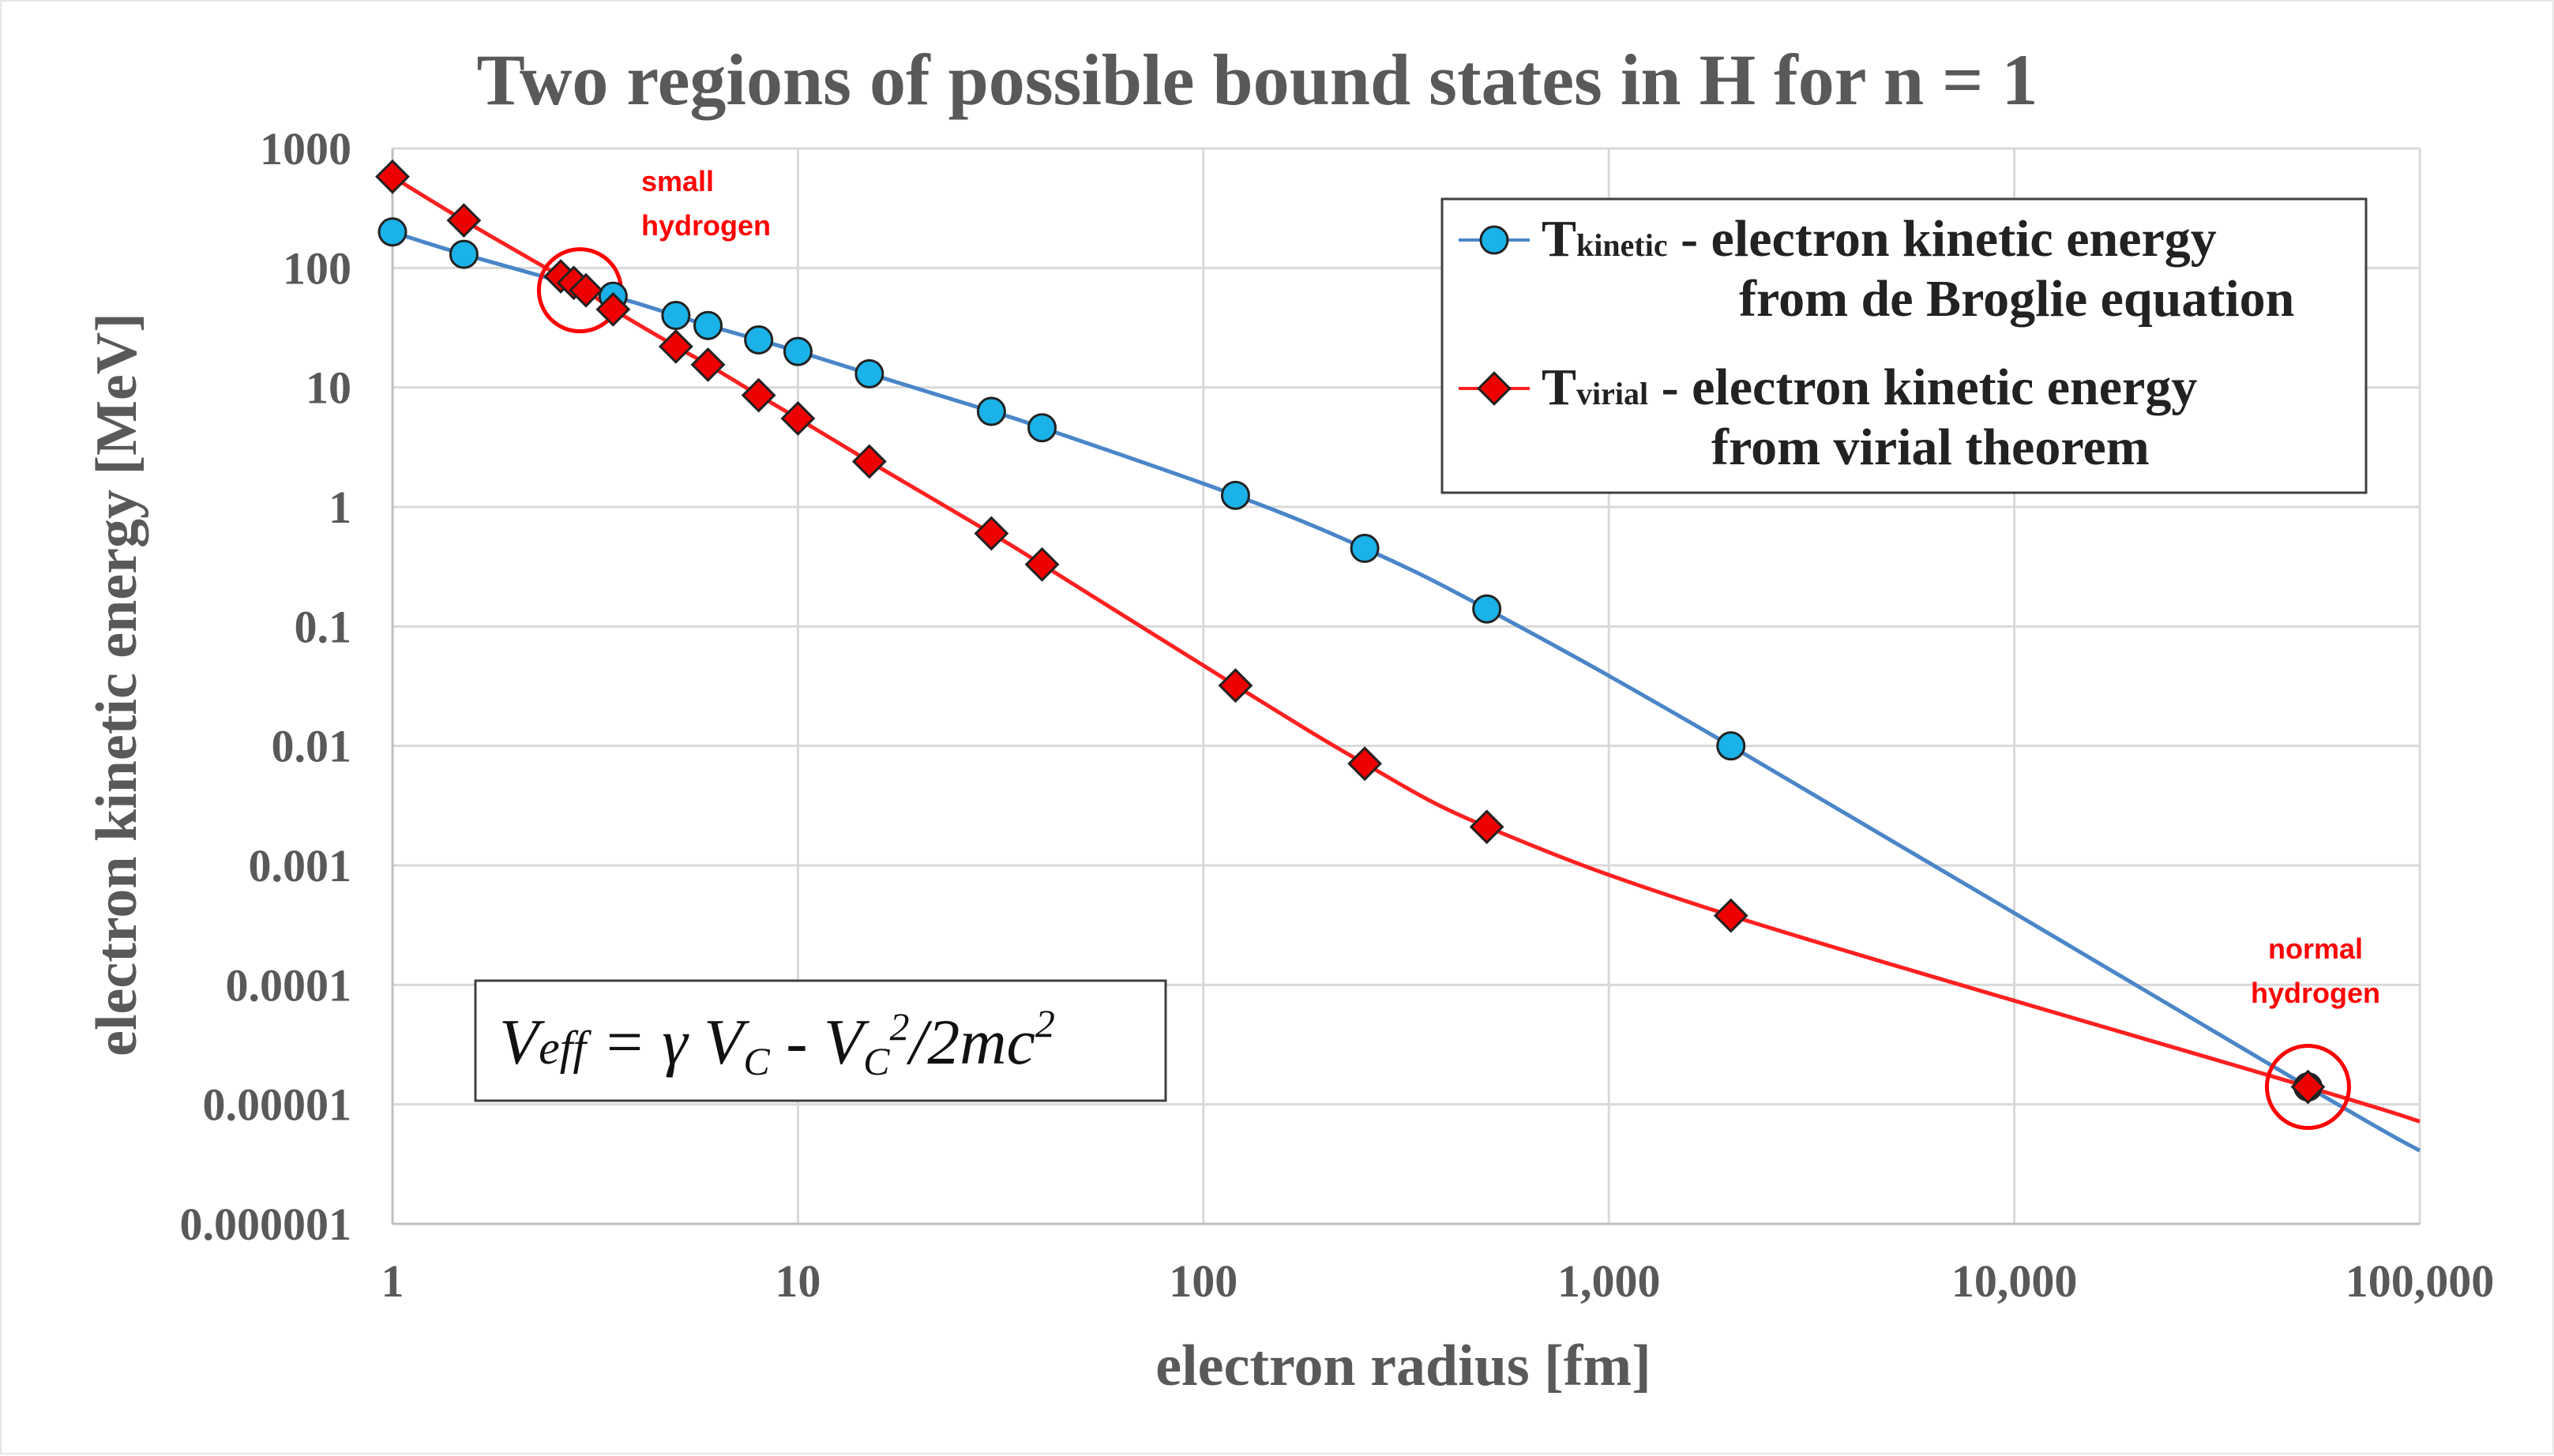  I want to click on x-tick-label: 1,000, so click(1609, 1281).